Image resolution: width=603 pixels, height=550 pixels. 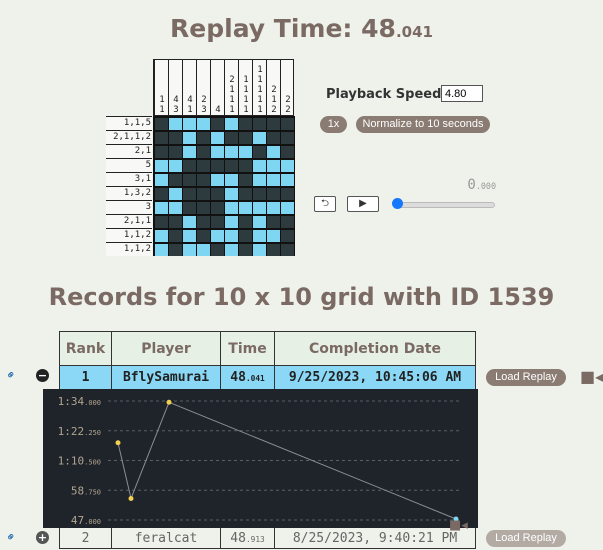 What do you see at coordinates (42, 537) in the screenshot?
I see `expand-icon: +` at bounding box center [42, 537].